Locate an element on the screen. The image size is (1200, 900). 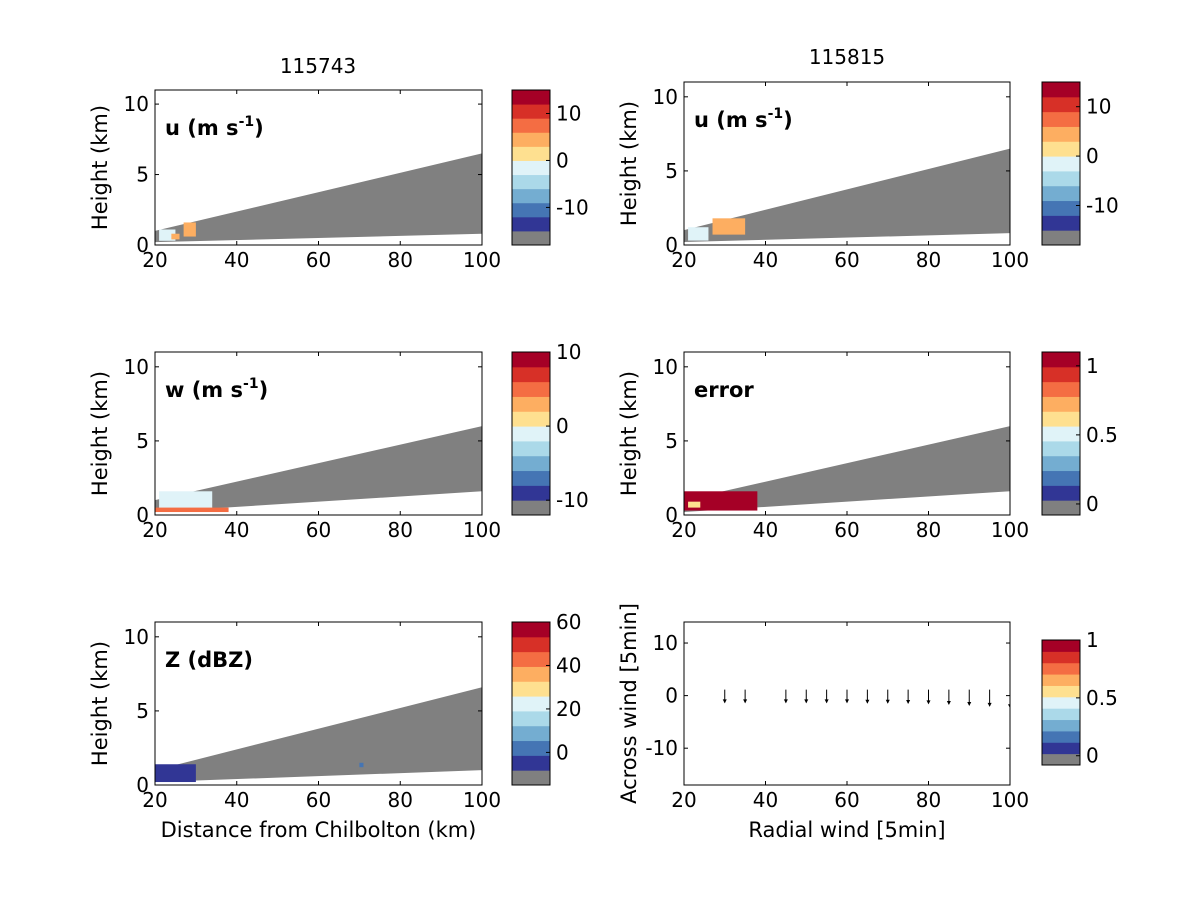
y-tick-label: 5 is located at coordinates (142, 175).